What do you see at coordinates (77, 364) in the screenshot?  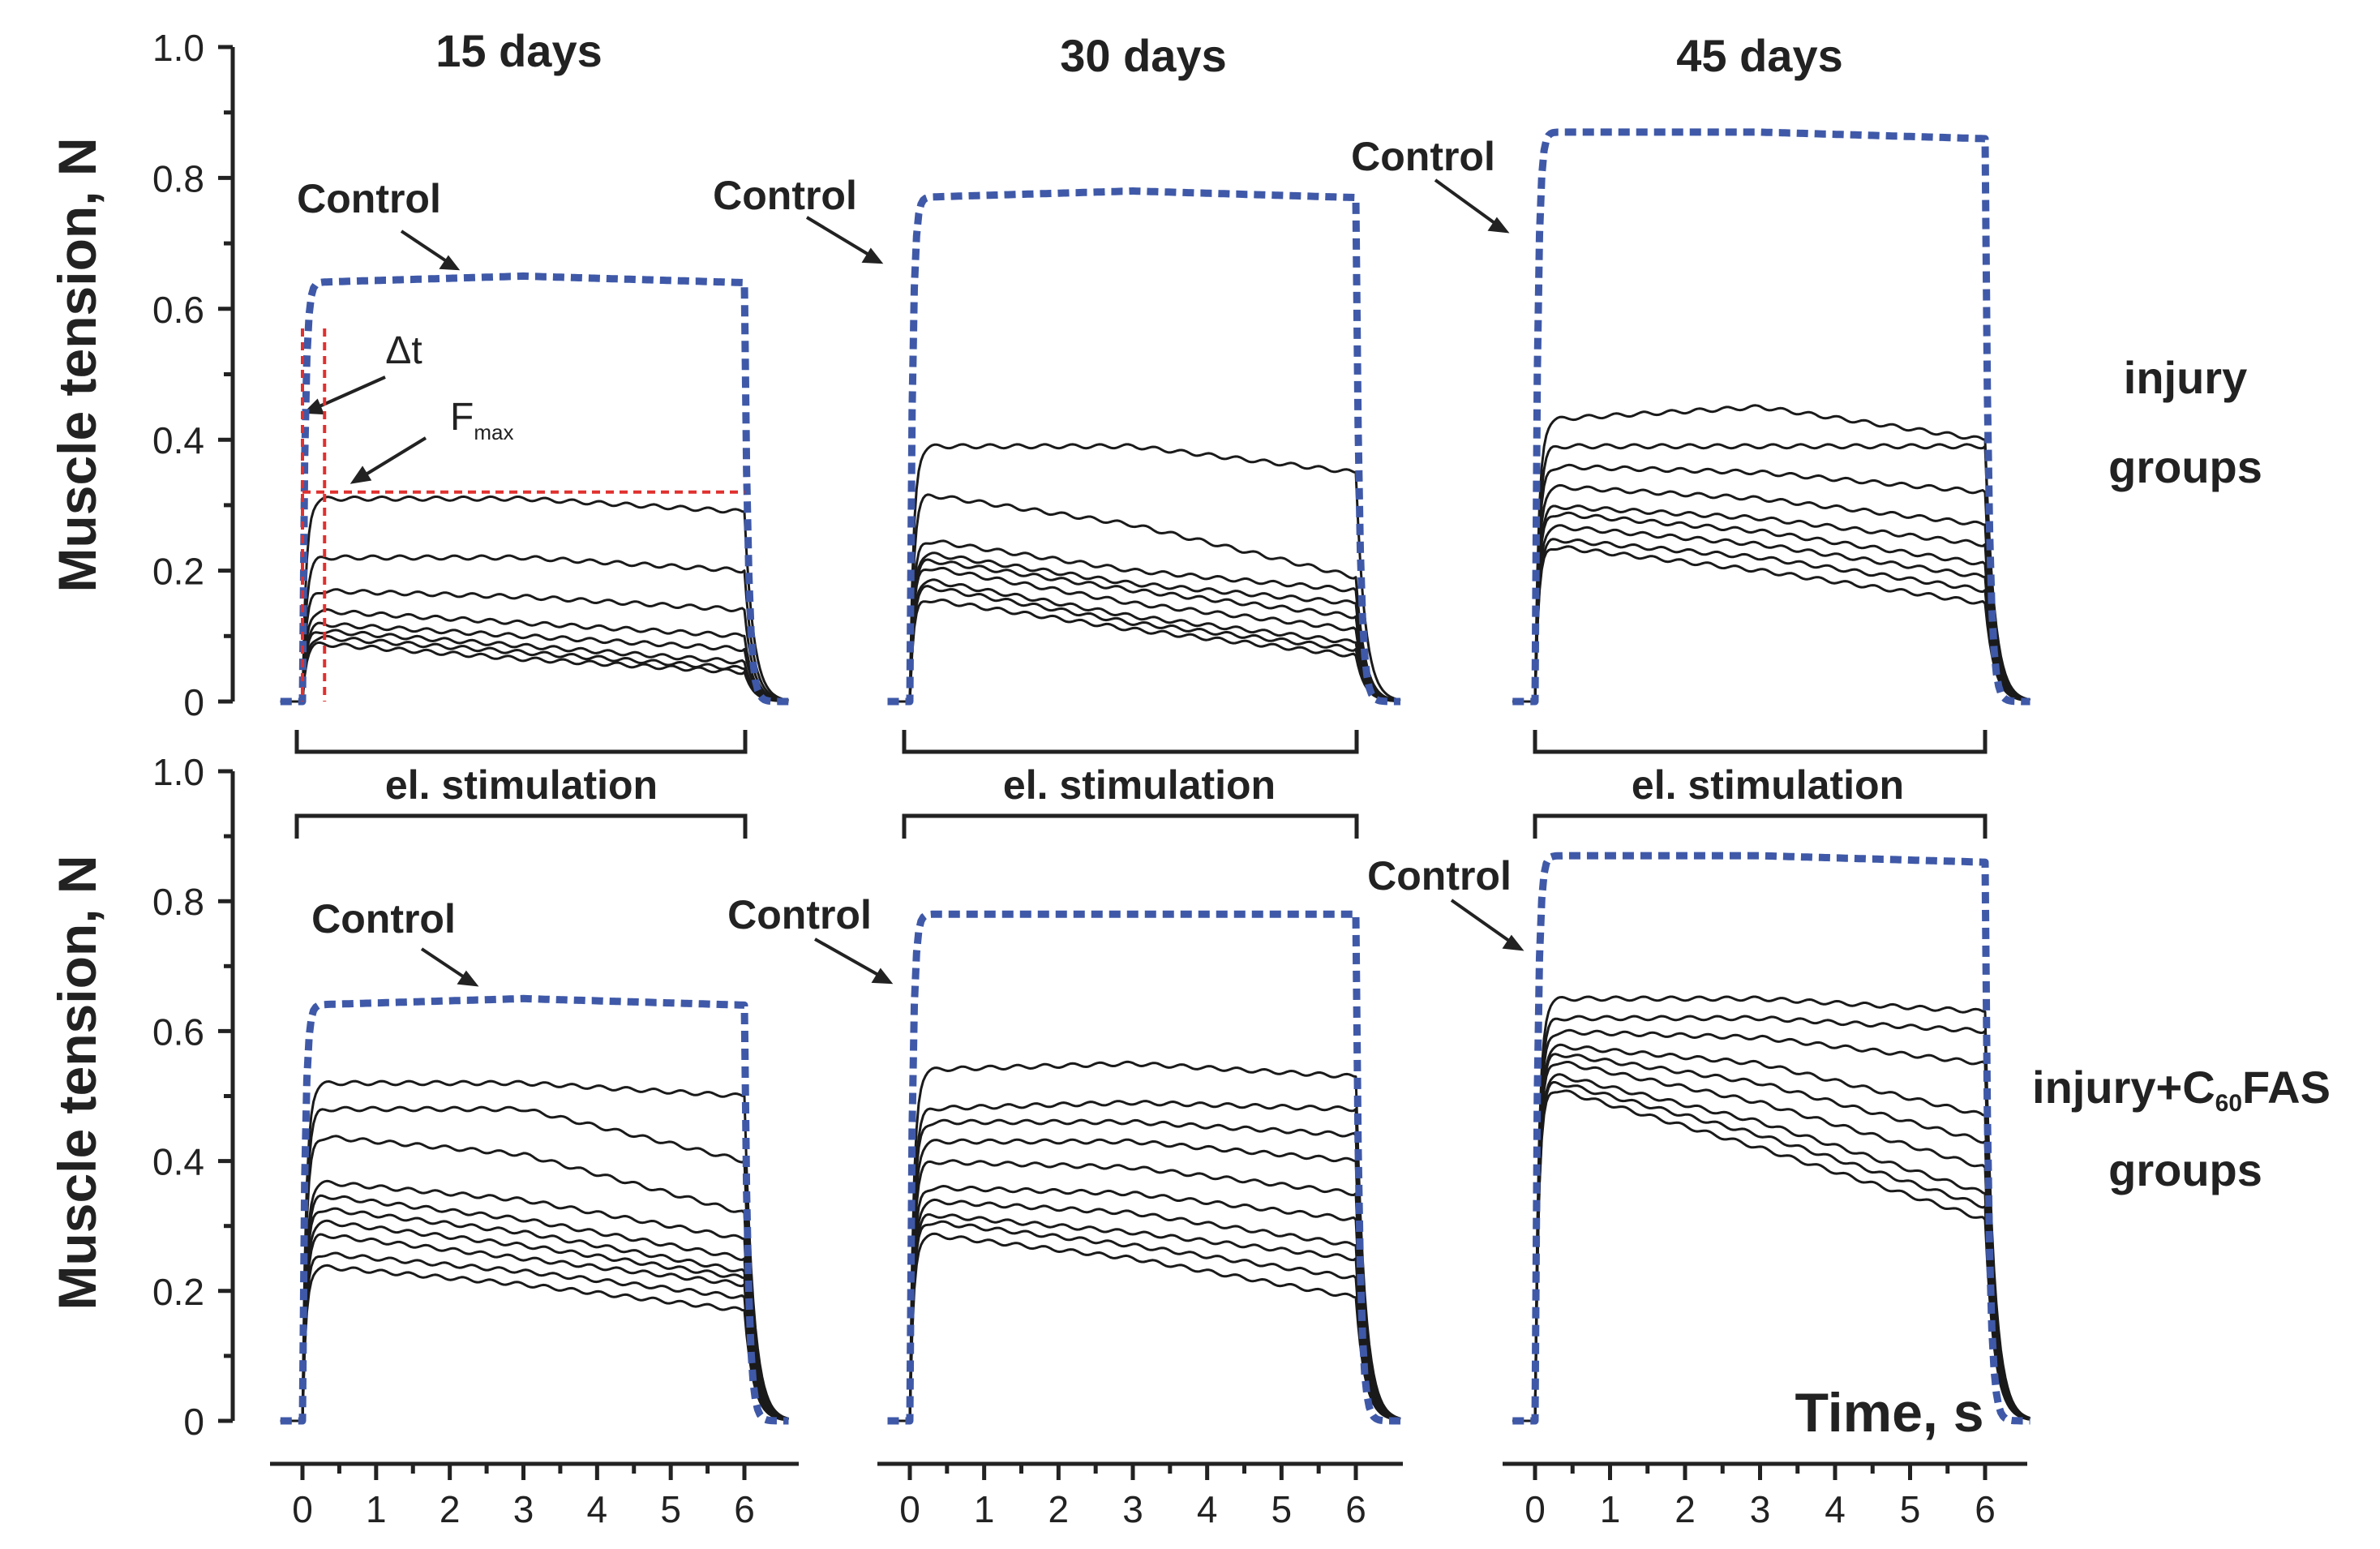 I see `y-axis-label-top: Muscle tension, N` at bounding box center [77, 364].